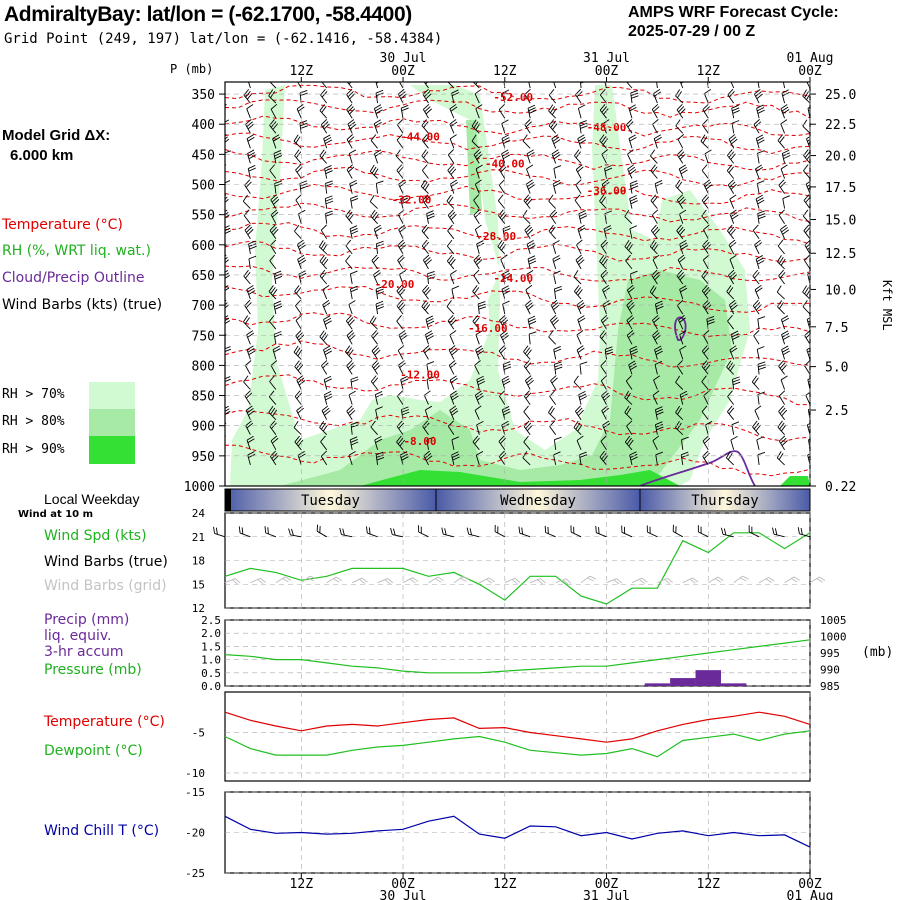 The height and width of the screenshot is (900, 900). I want to click on pressure-line, so click(517, 656).